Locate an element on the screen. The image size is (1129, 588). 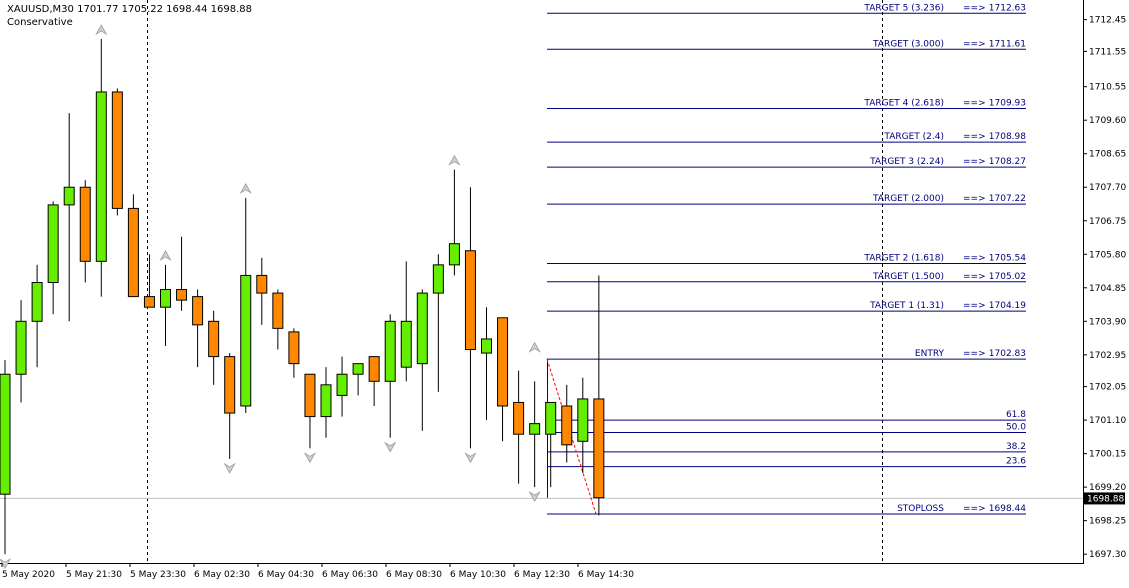
time-label: 6 May 14:30 is located at coordinates (606, 575).